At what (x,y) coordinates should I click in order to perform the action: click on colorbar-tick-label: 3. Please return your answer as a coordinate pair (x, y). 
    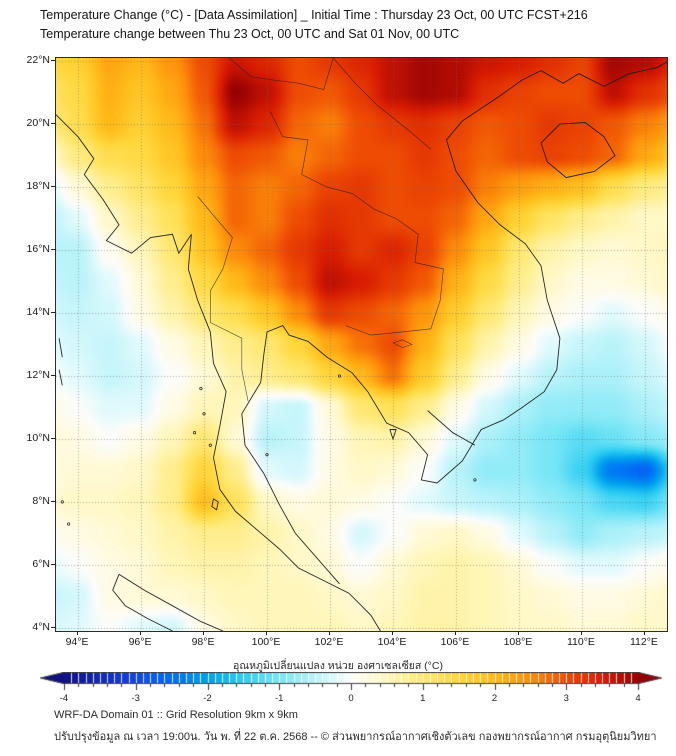
    Looking at the image, I should click on (566, 698).